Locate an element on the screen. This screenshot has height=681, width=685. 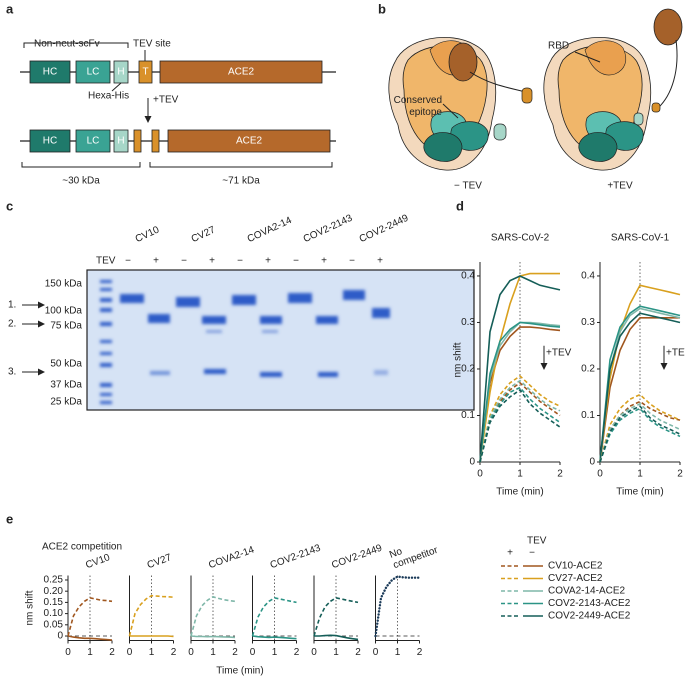
legend-label: COVA2-14-ACE2 is located at coordinates (587, 591).